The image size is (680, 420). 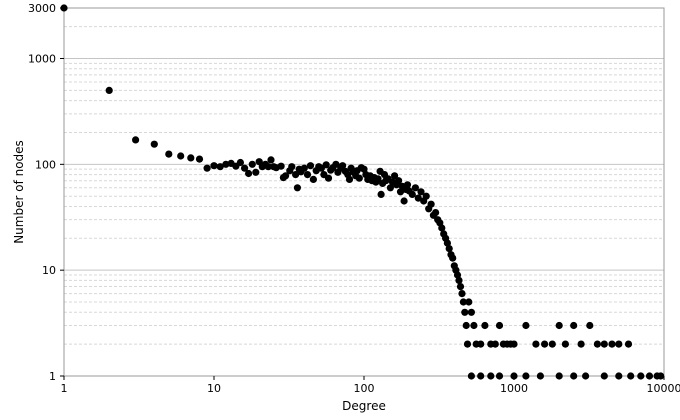 I want to click on x-tick-label: 1000, so click(x=514, y=388).